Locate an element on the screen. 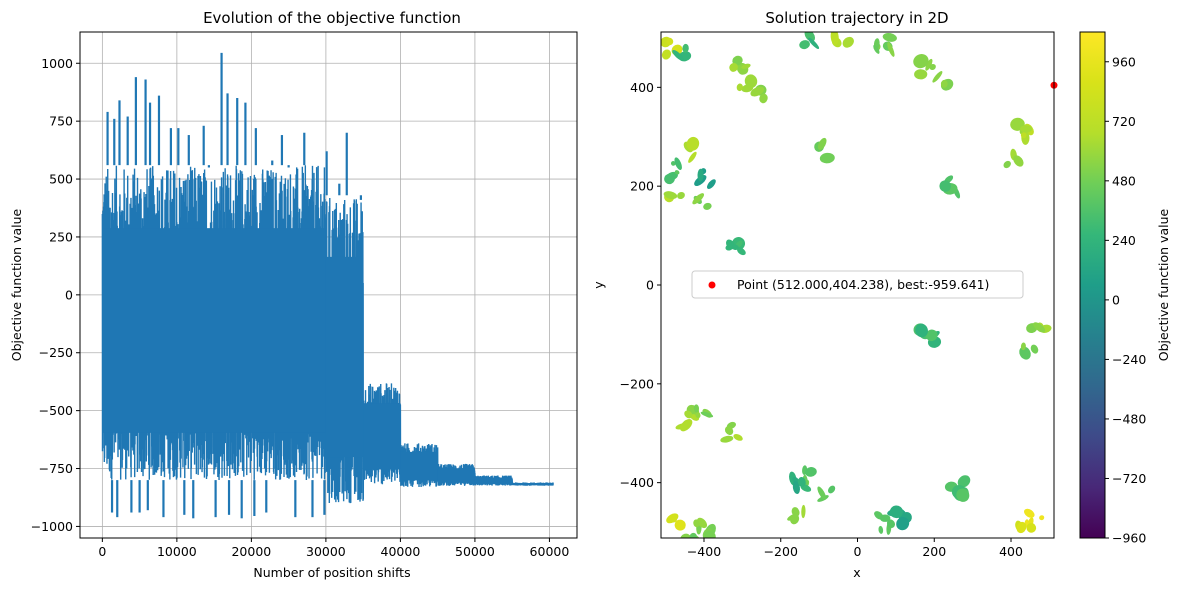 The height and width of the screenshot is (590, 1181). left-y-tick-label: 0 is located at coordinates (69, 294).